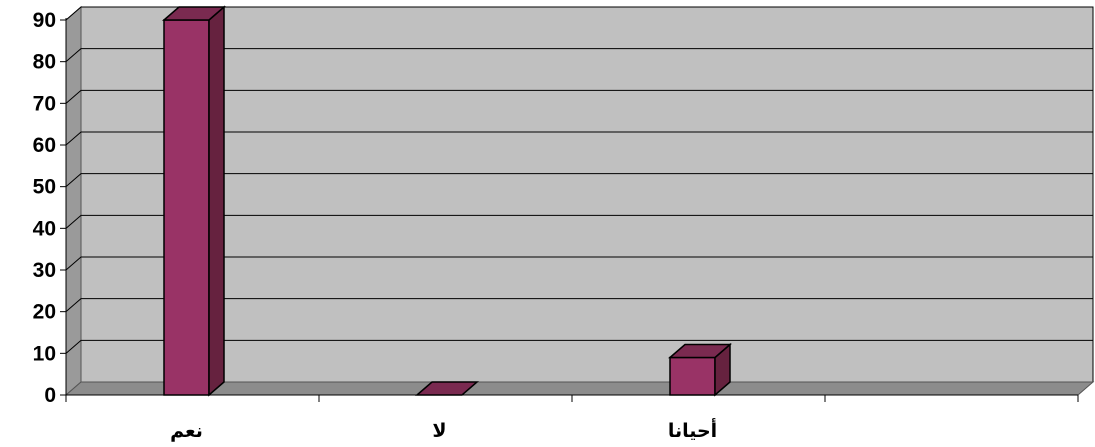 The width and height of the screenshot is (1095, 447). Describe the element at coordinates (44, 187) in the screenshot. I see `y-tick-label: 50` at that location.